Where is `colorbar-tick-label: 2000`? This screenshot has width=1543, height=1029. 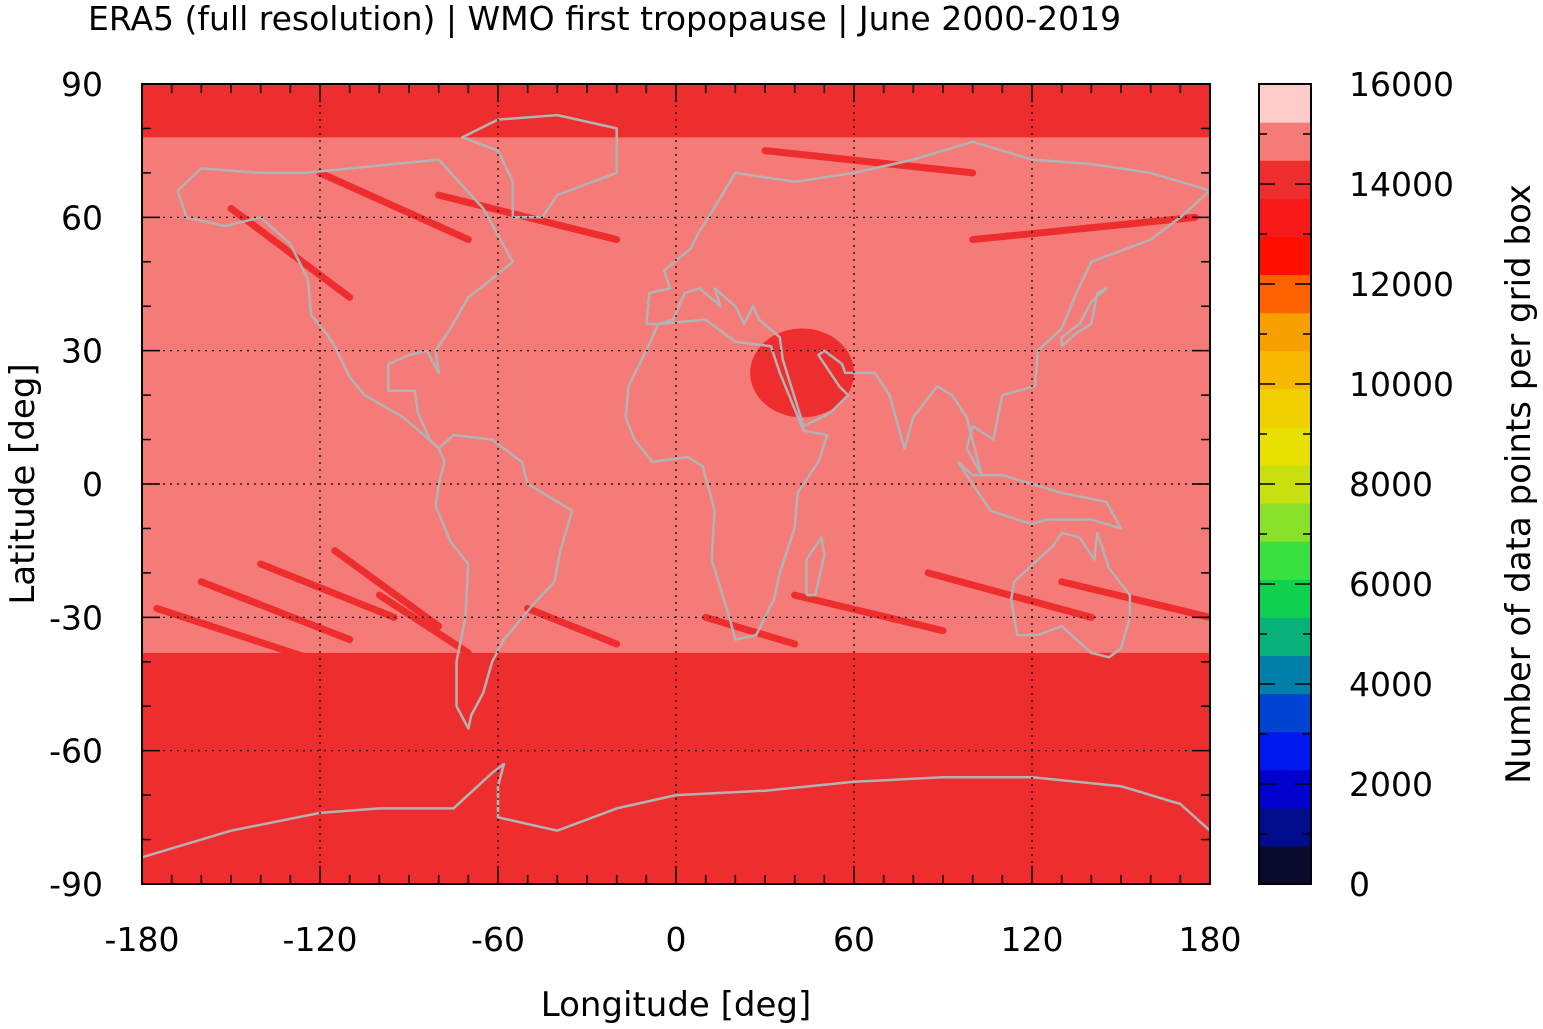 colorbar-tick-label: 2000 is located at coordinates (1391, 784).